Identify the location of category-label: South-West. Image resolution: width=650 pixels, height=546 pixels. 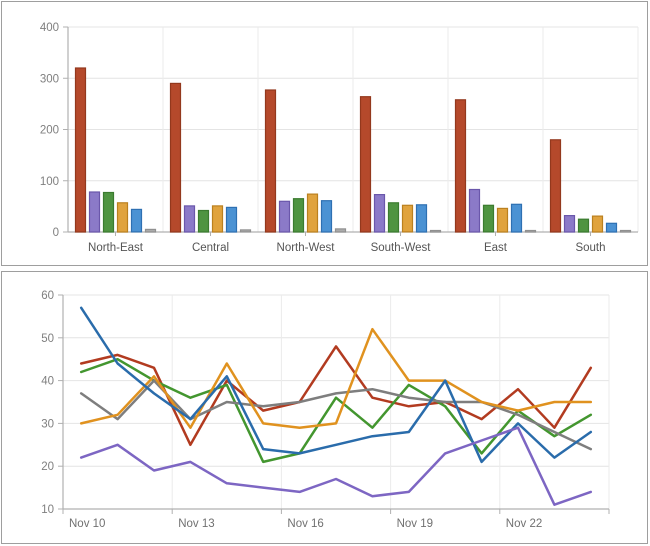
(401, 248).